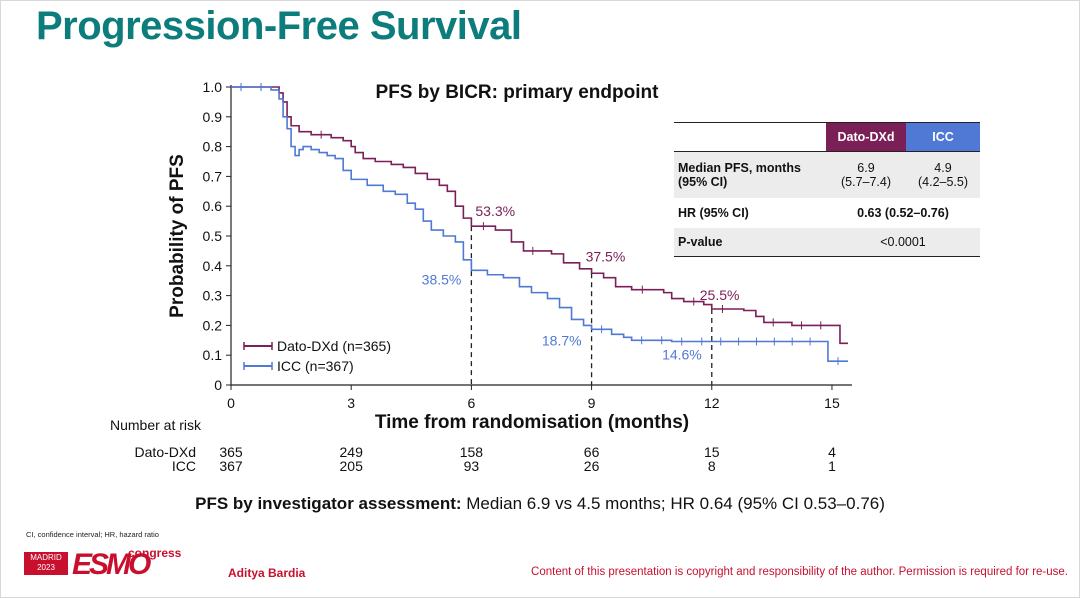 The image size is (1080, 598). I want to click on risk-value: 66, so click(592, 452).